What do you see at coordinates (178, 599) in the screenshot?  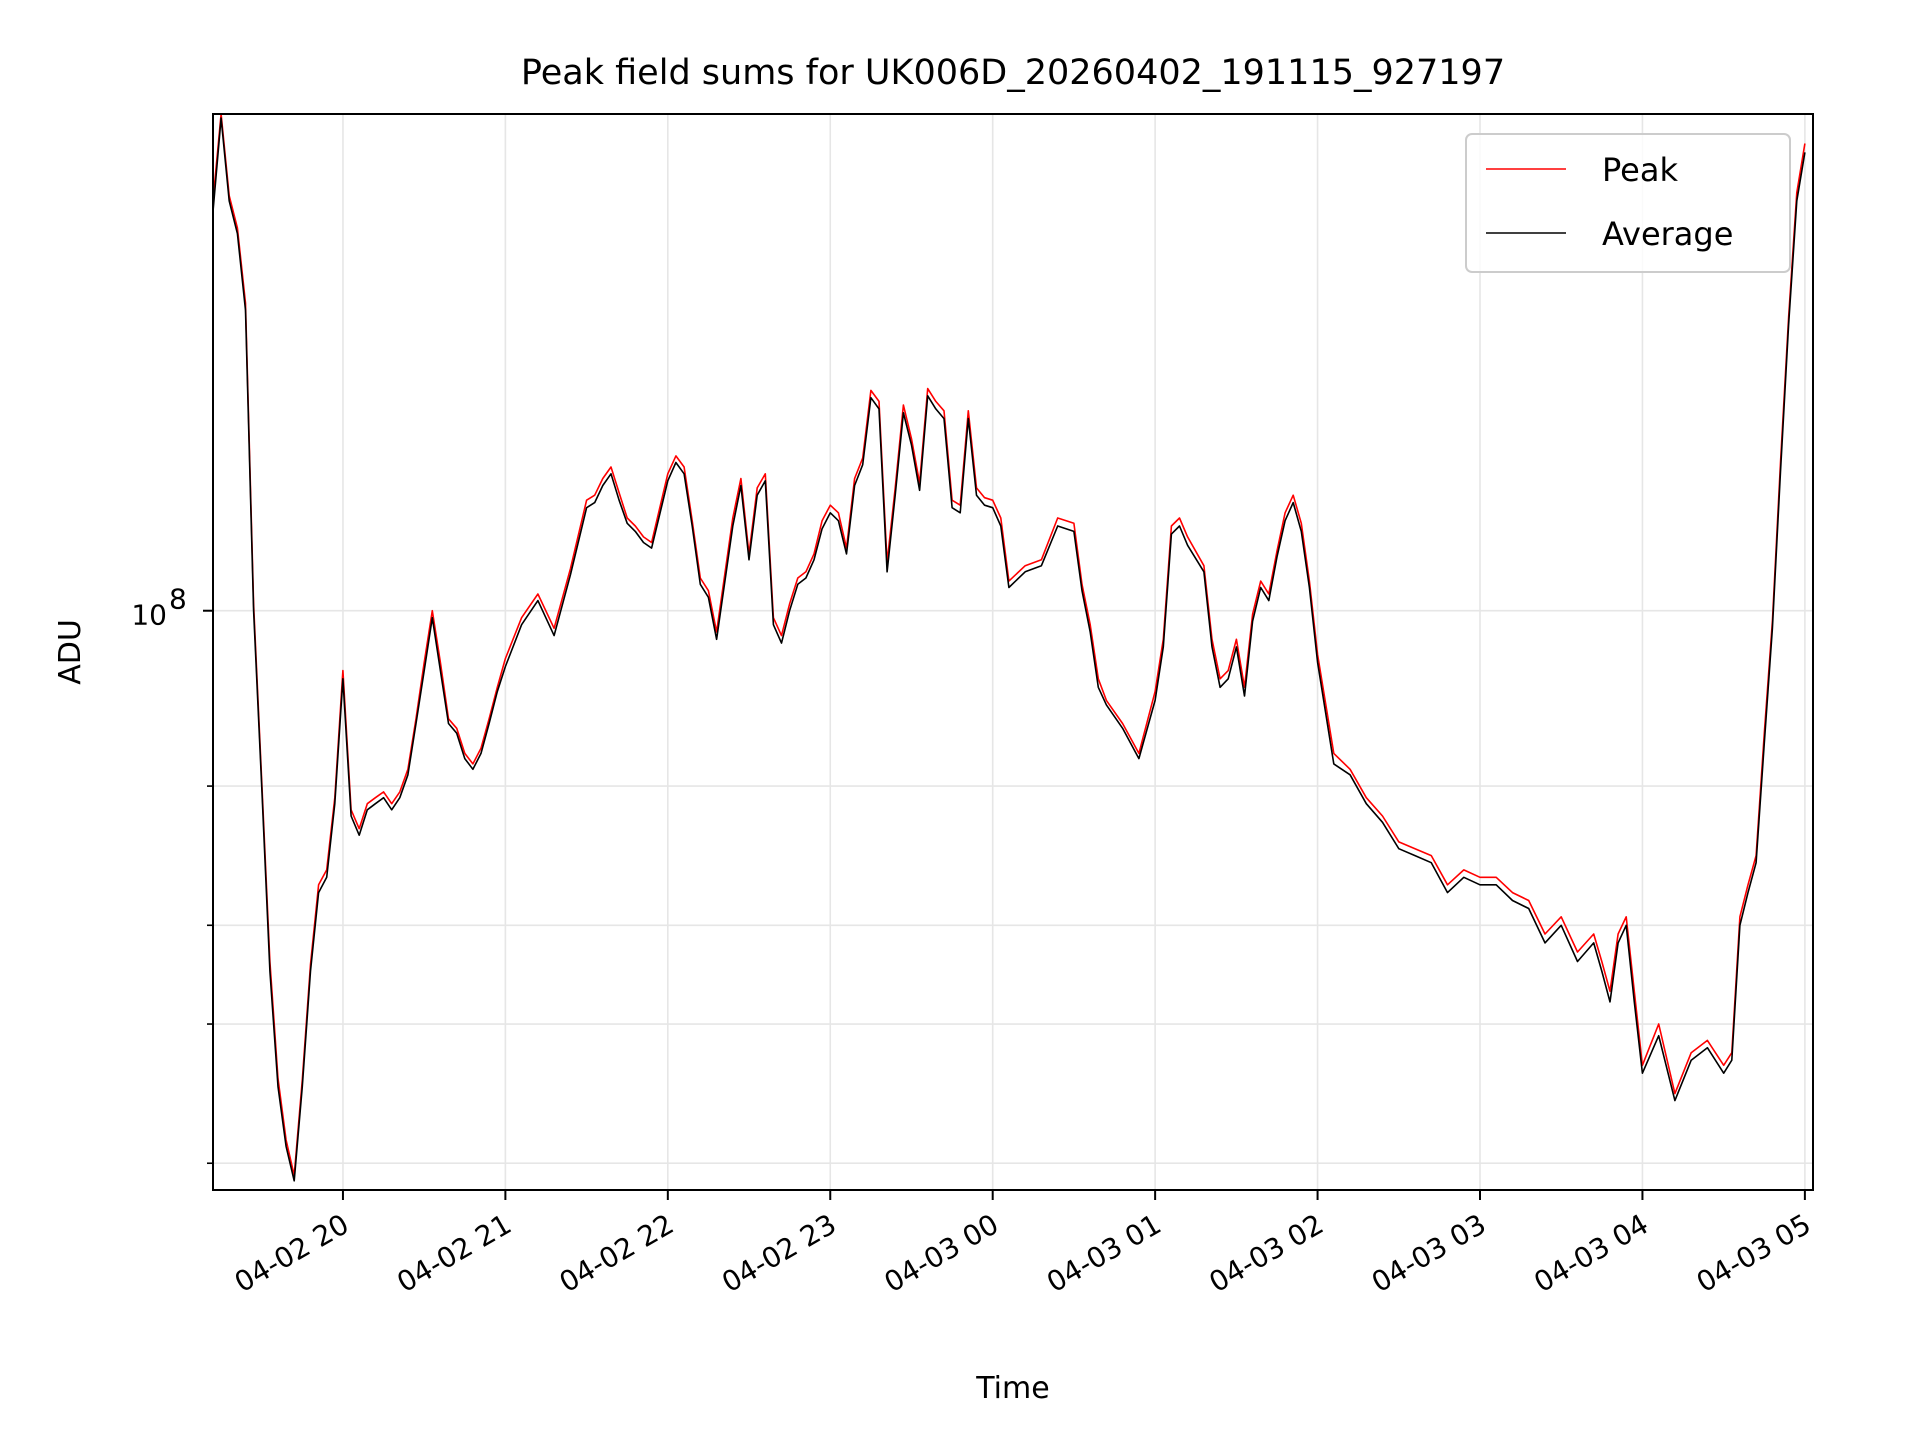 I see `y-tick-label-exponent: 8` at bounding box center [178, 599].